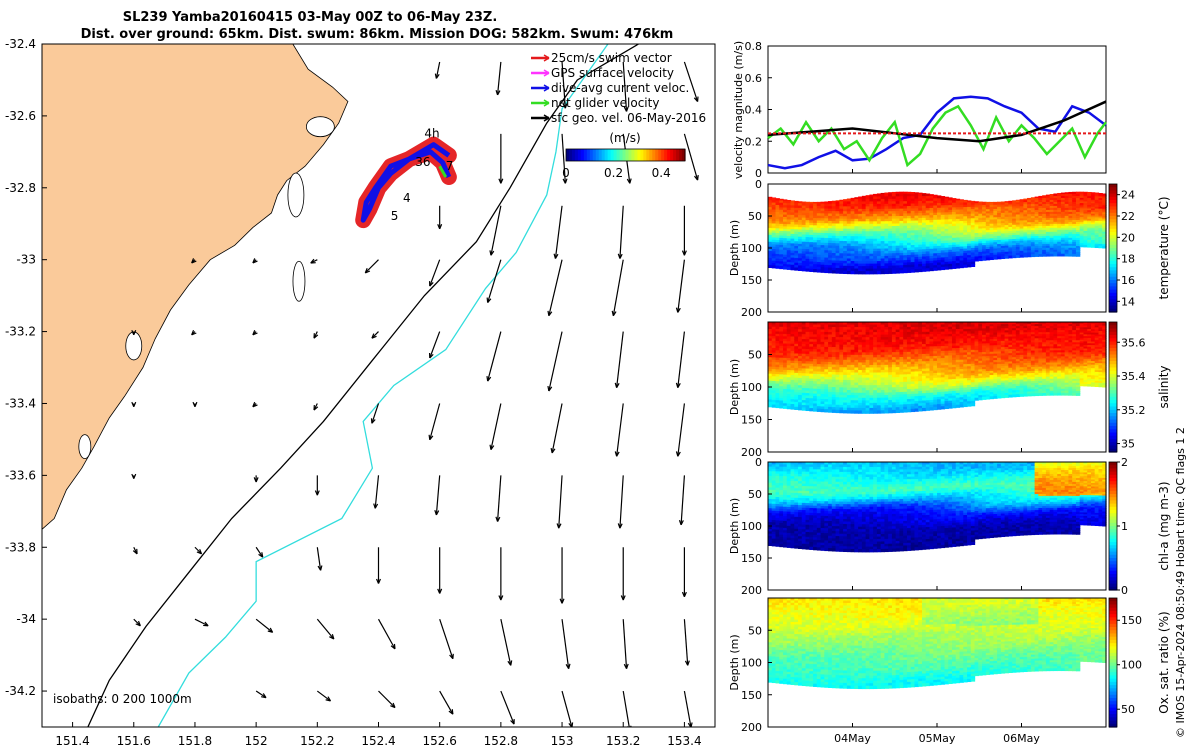 The height and width of the screenshot is (750, 1200). Describe the element at coordinates (738, 110) in the screenshot. I see `velocity-y-label: velocity magnitude (m/s)` at that location.